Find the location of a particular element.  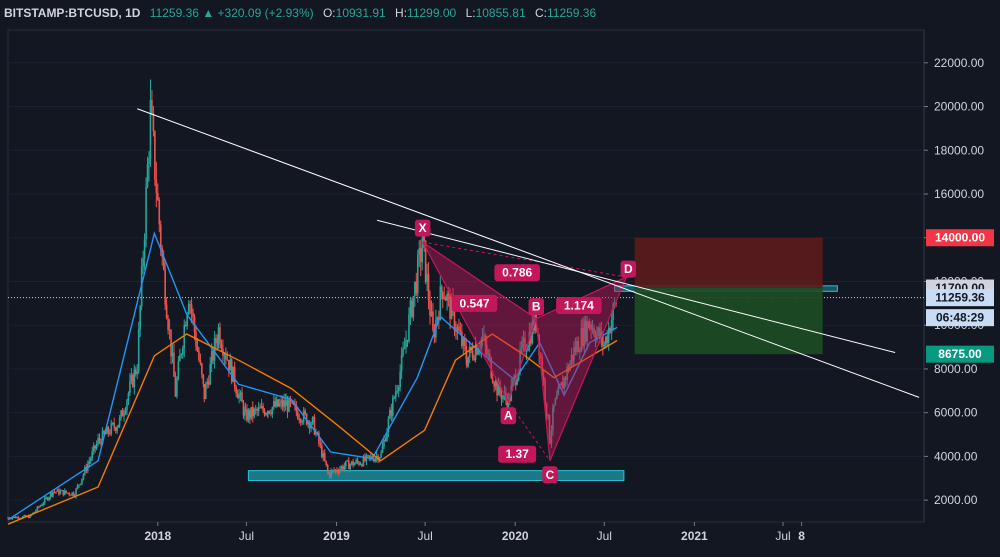

pattern-xb-line is located at coordinates (479, 280).